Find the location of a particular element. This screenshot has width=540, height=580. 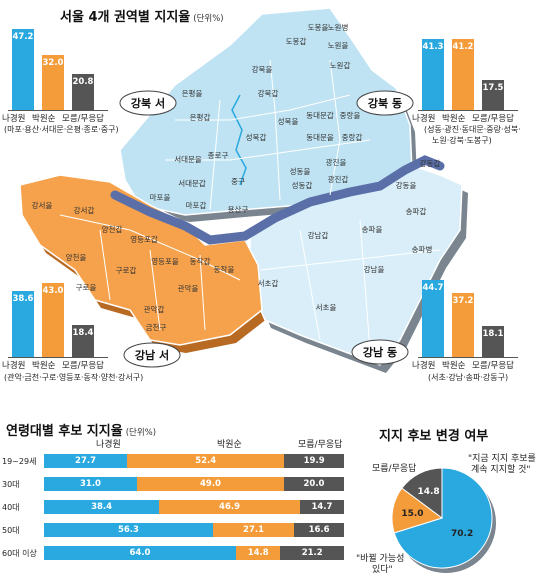

district-label: 중랑을 is located at coordinates (350, 115).